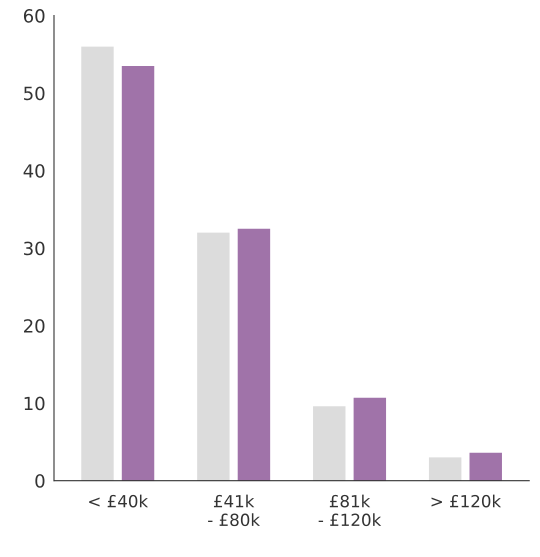  Describe the element at coordinates (234, 510) in the screenshot. I see `x-tick-label: £41k - £80k` at that location.